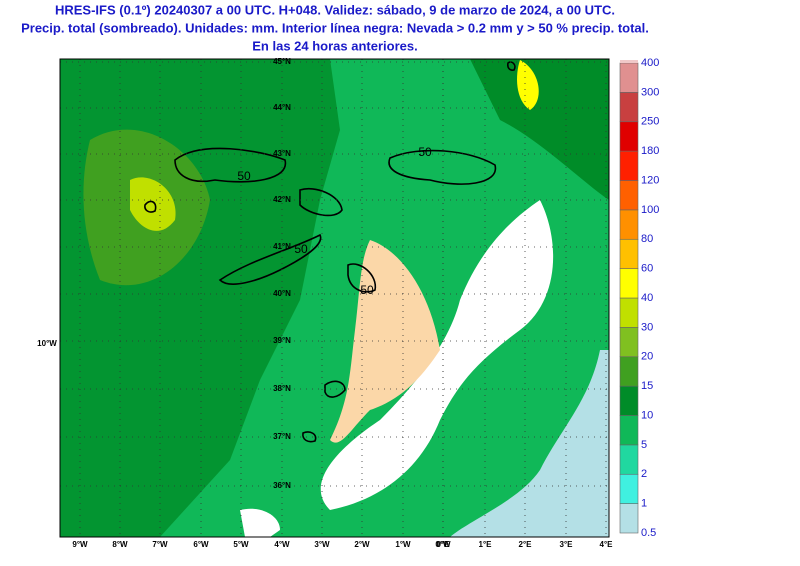 This screenshot has width=800, height=566. I want to click on colorbar-label: 0.5, so click(648, 533).